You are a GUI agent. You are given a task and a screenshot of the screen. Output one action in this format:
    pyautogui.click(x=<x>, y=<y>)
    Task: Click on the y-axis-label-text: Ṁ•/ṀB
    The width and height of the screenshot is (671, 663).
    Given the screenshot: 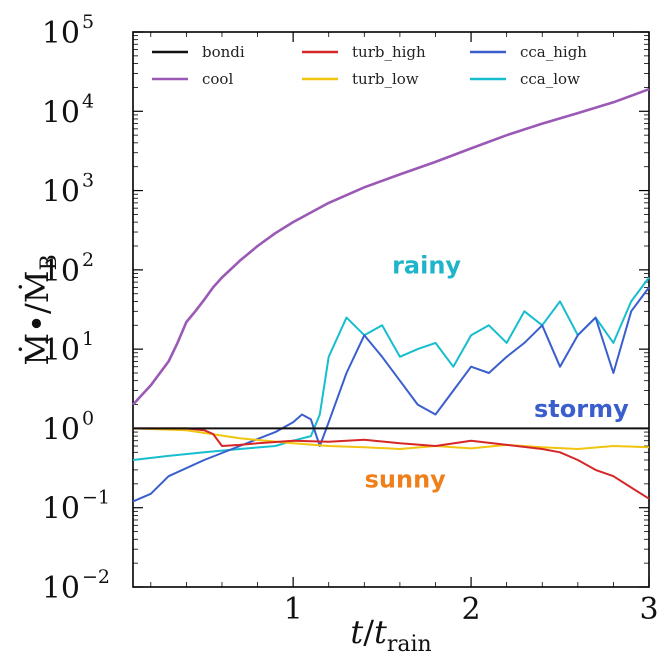 What is the action you would take?
    pyautogui.click(x=40, y=309)
    